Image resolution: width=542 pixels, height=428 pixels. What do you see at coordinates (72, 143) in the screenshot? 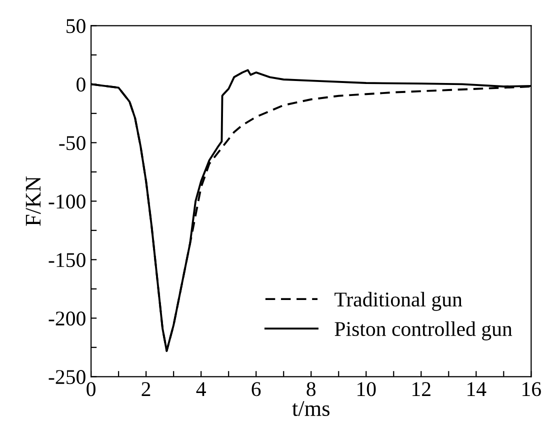
I see `y-tick-label: -50` at bounding box center [72, 143].